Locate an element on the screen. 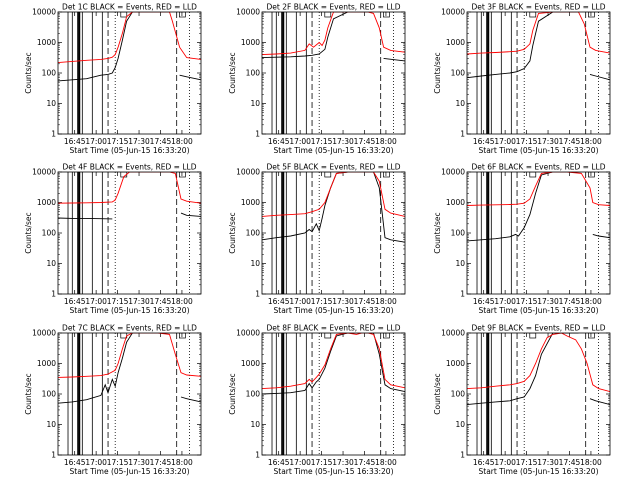  chart-title: Det 7C BLACK = Events, RED = LLD is located at coordinates (129, 328).